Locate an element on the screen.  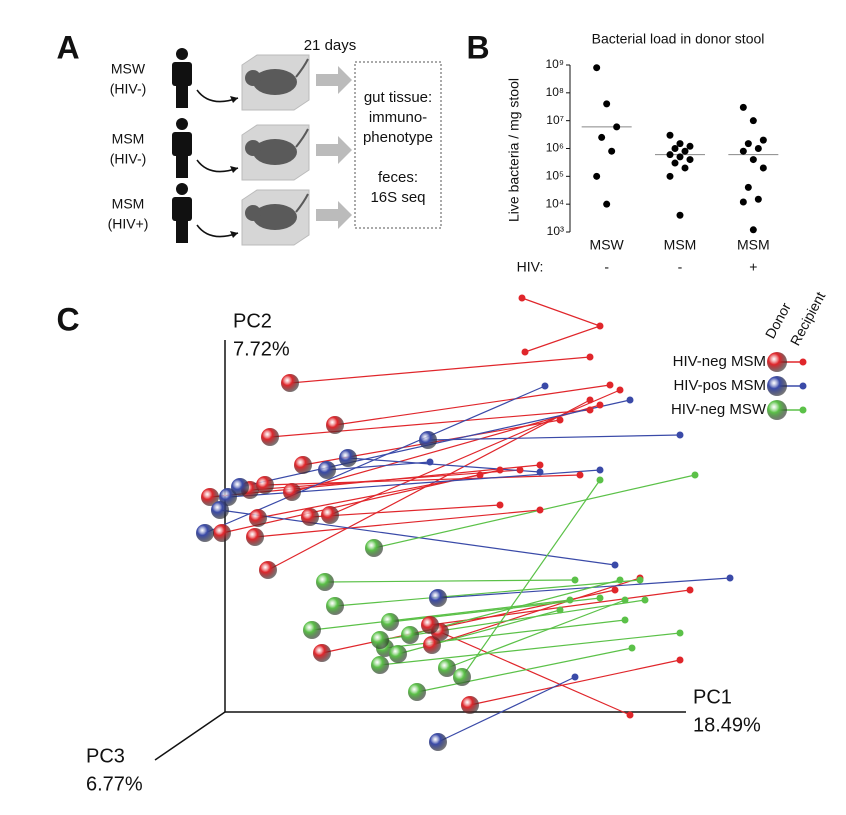
readout-box is located at coordinates (398, 145).